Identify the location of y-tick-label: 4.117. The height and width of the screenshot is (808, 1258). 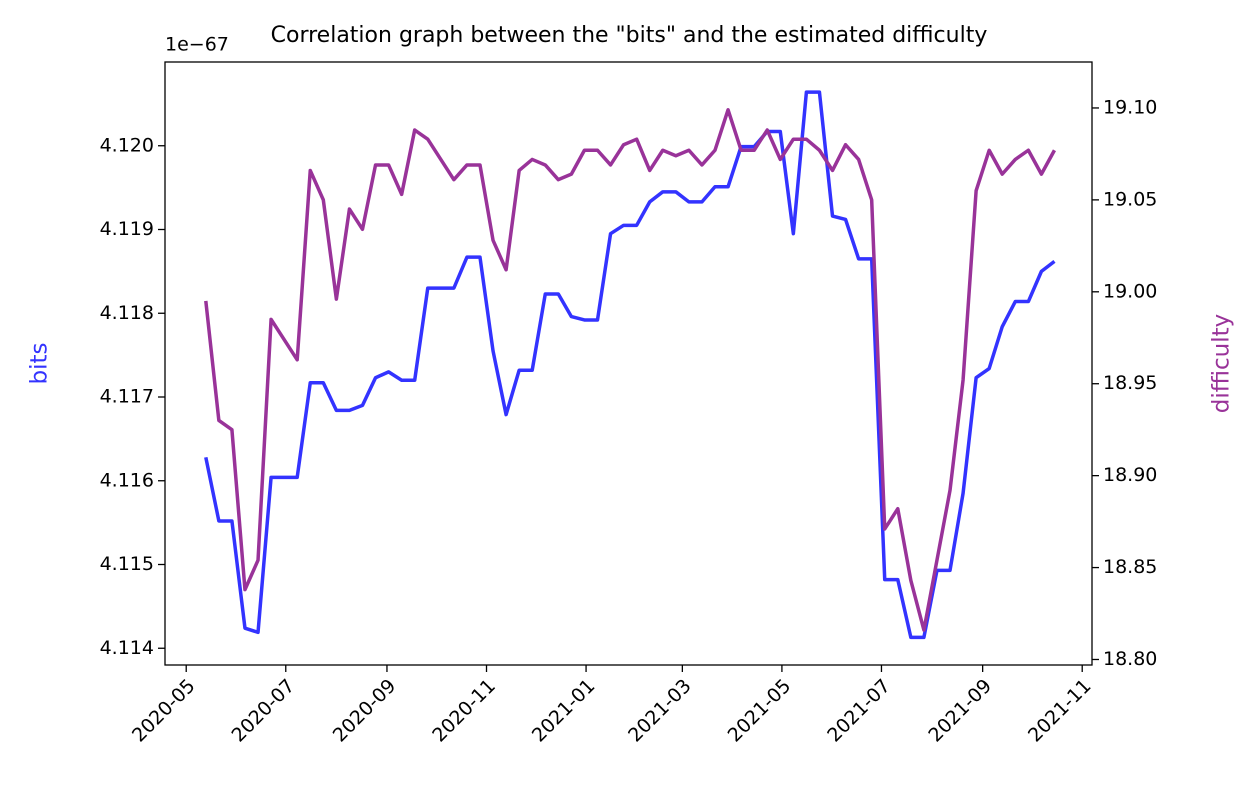
(127, 397).